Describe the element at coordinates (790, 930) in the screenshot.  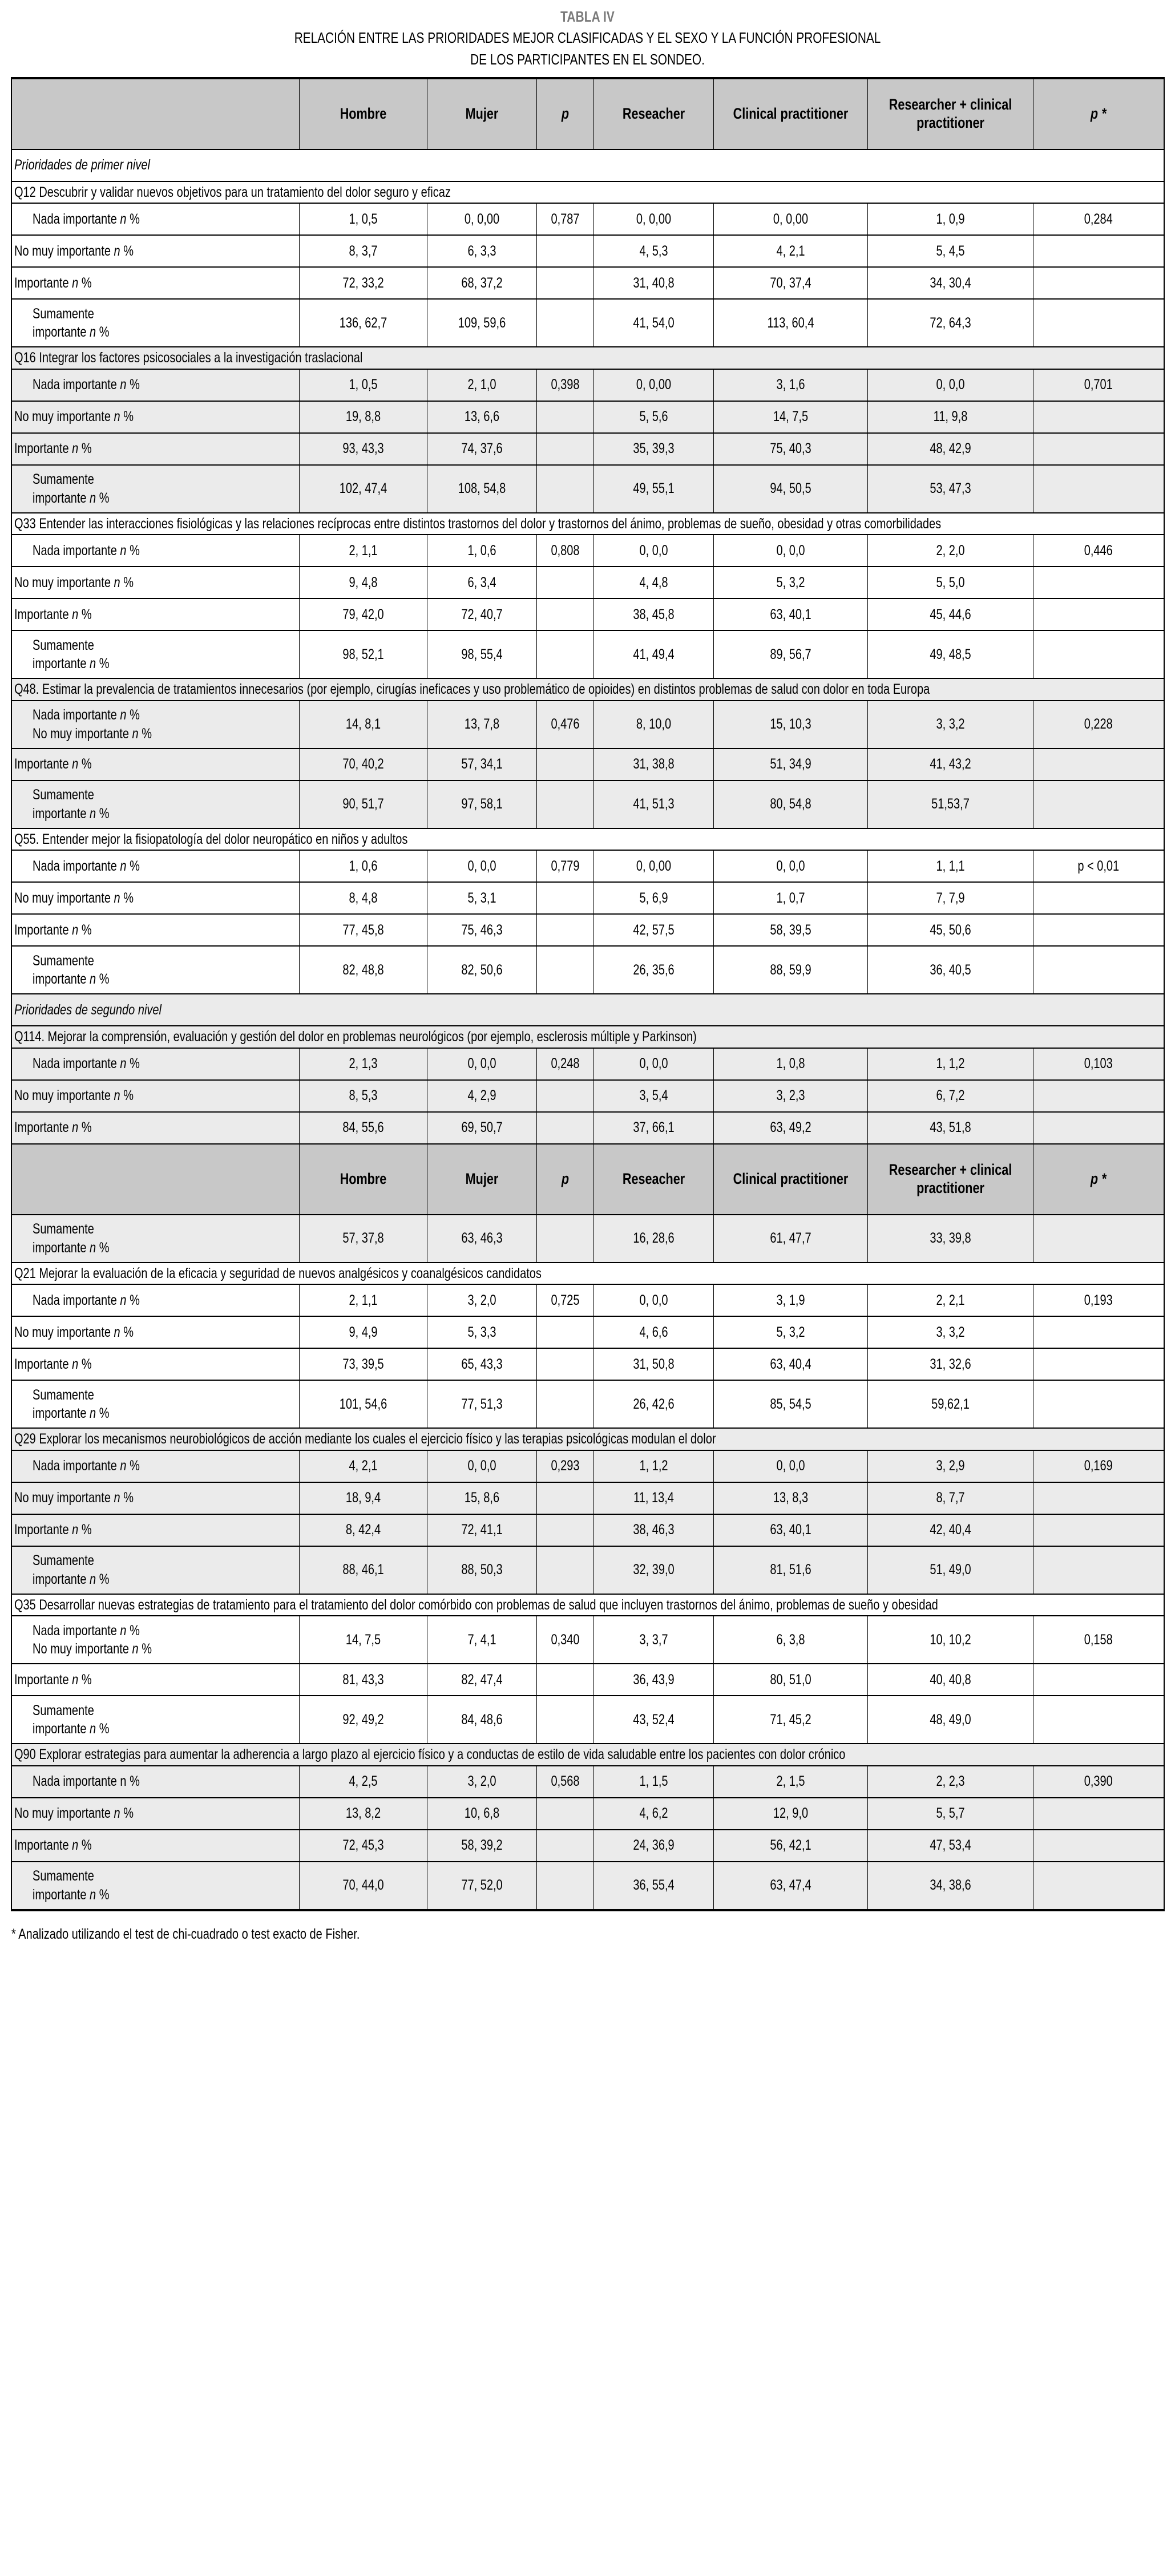
I see `cell-Q55-importante-clinical: 58, 39,5` at that location.